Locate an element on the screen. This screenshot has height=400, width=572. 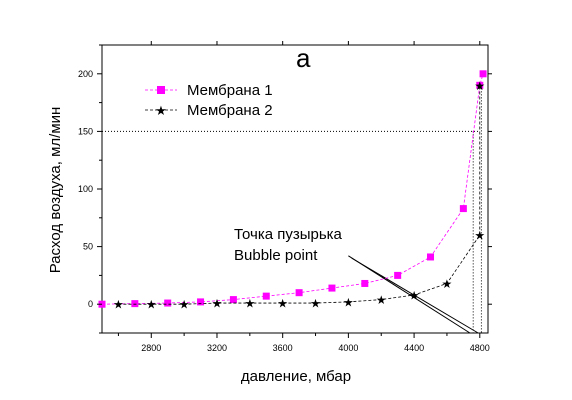
legend-label-membrane-1: Мембрана 1 is located at coordinates (230, 90).